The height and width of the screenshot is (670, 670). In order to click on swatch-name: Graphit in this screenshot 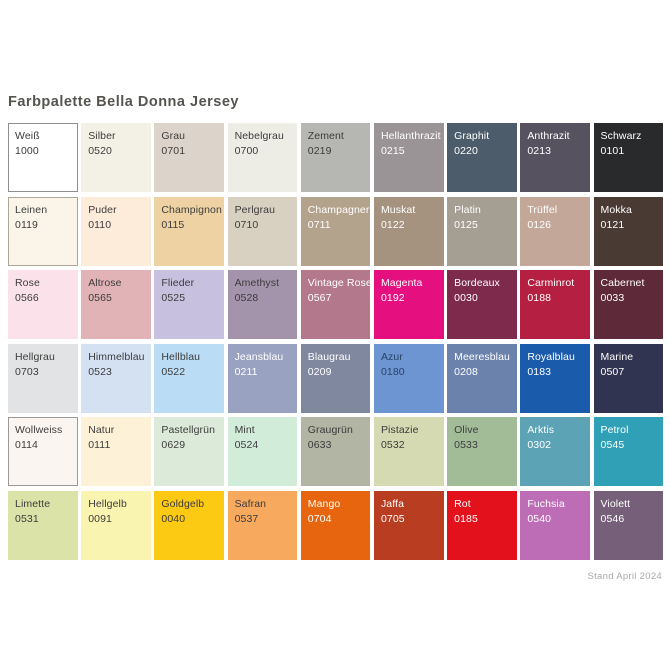, I will do `click(472, 136)`.